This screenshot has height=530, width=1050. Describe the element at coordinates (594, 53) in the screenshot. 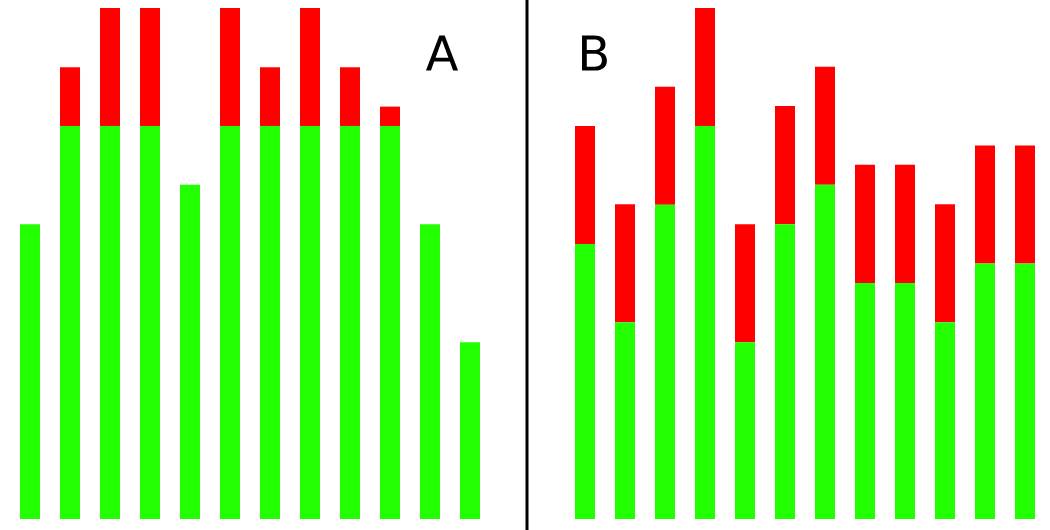

I see `chart-title: B` at that location.